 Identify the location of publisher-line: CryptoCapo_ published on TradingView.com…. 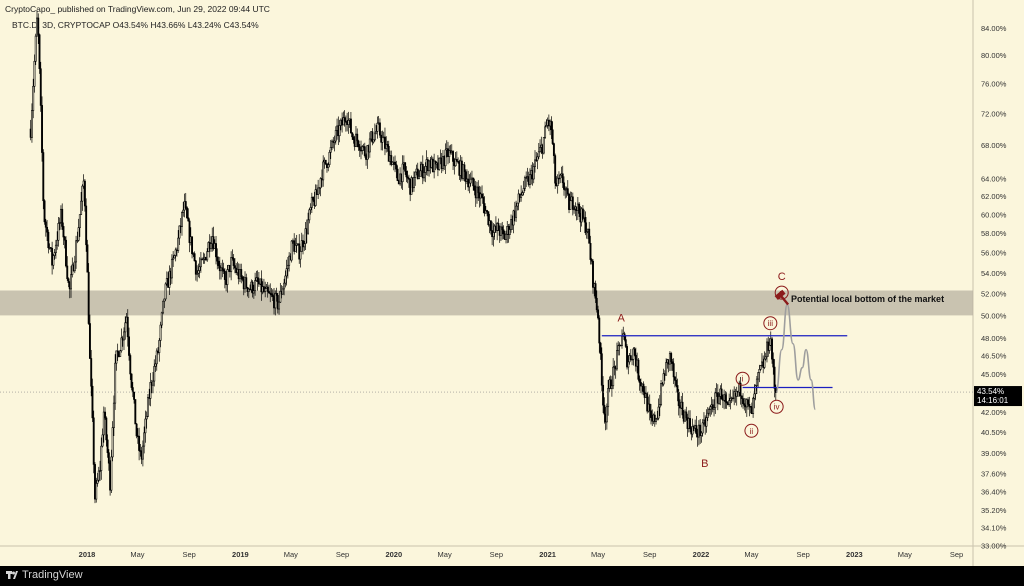
(137, 9).